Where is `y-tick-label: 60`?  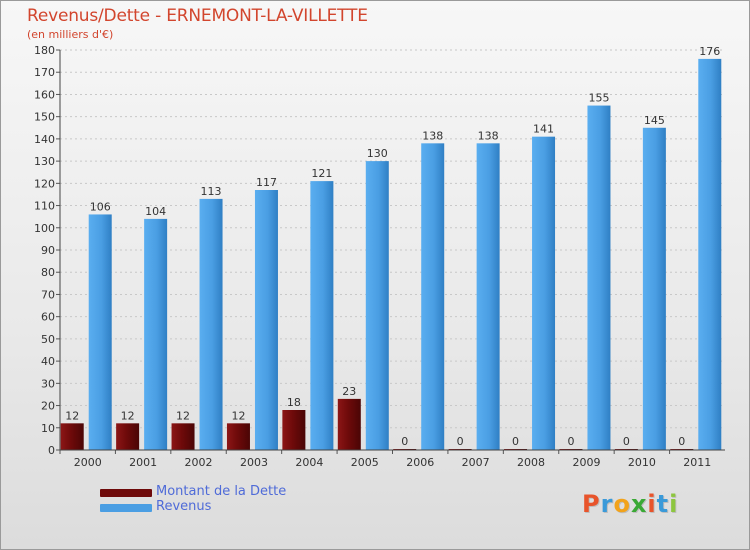 y-tick-label: 60 is located at coordinates (48, 317).